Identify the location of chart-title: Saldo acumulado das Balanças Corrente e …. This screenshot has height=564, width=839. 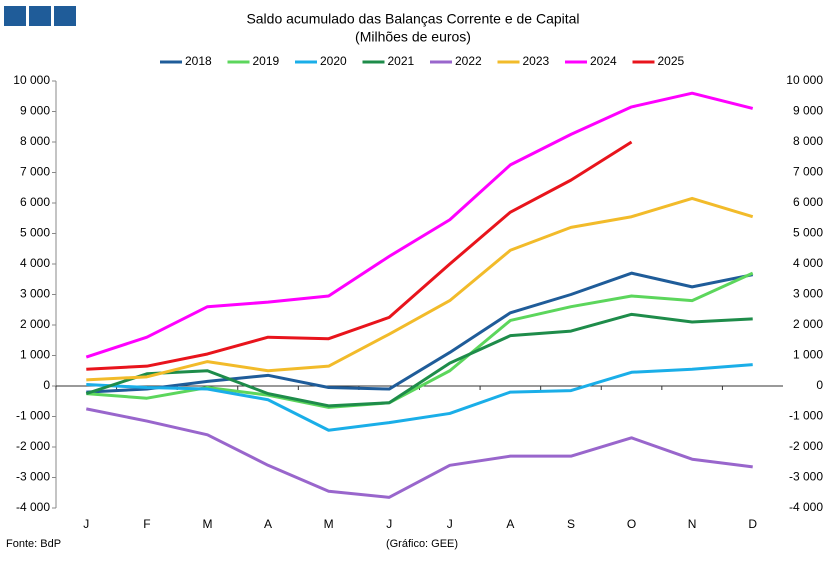
(412, 19).